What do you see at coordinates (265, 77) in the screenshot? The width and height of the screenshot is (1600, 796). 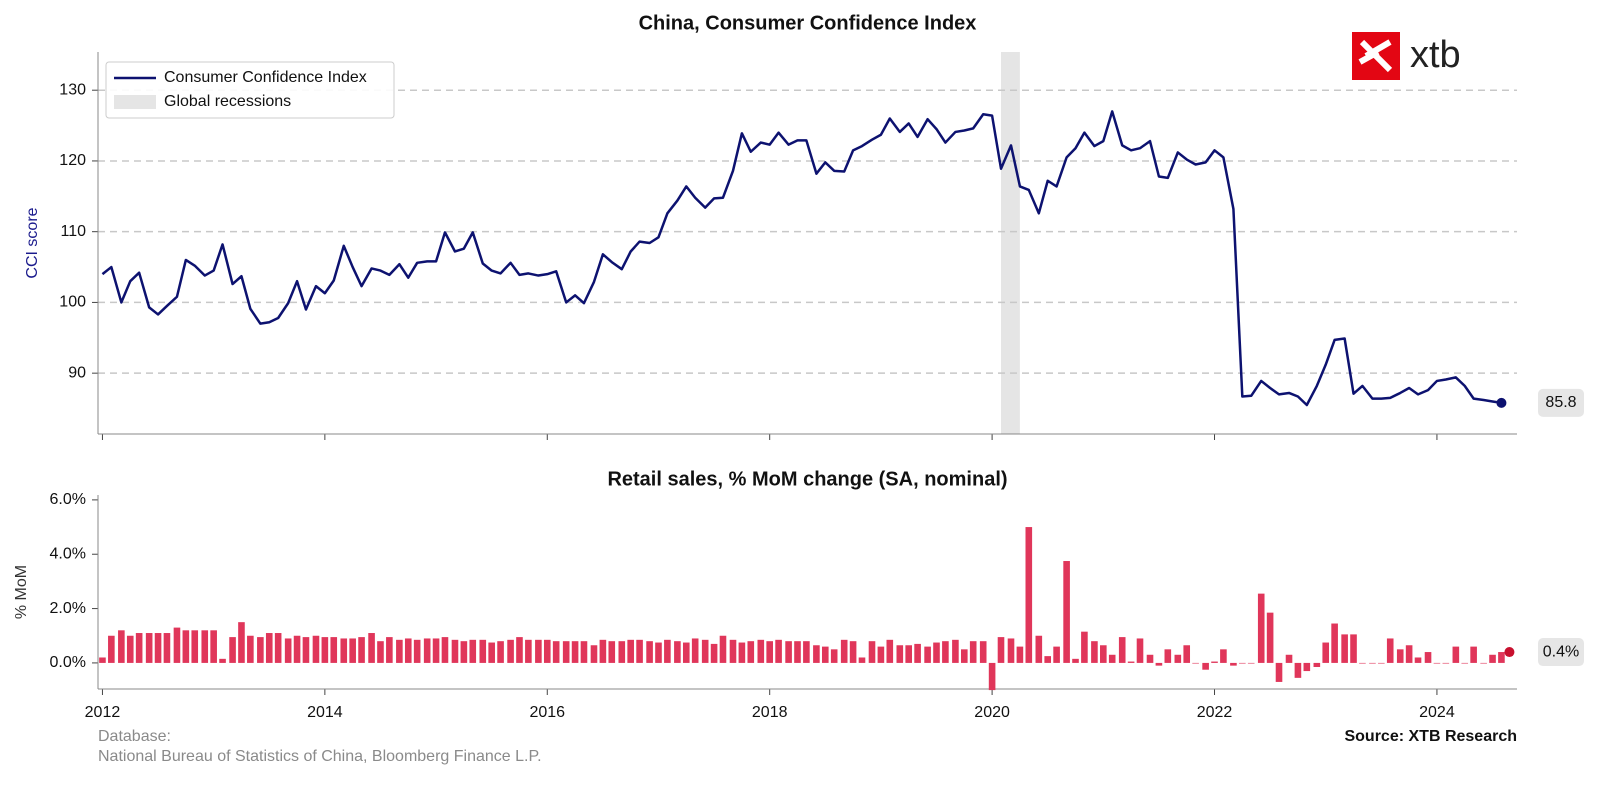 I see `legend-label: Consumer Confidence Index` at bounding box center [265, 77].